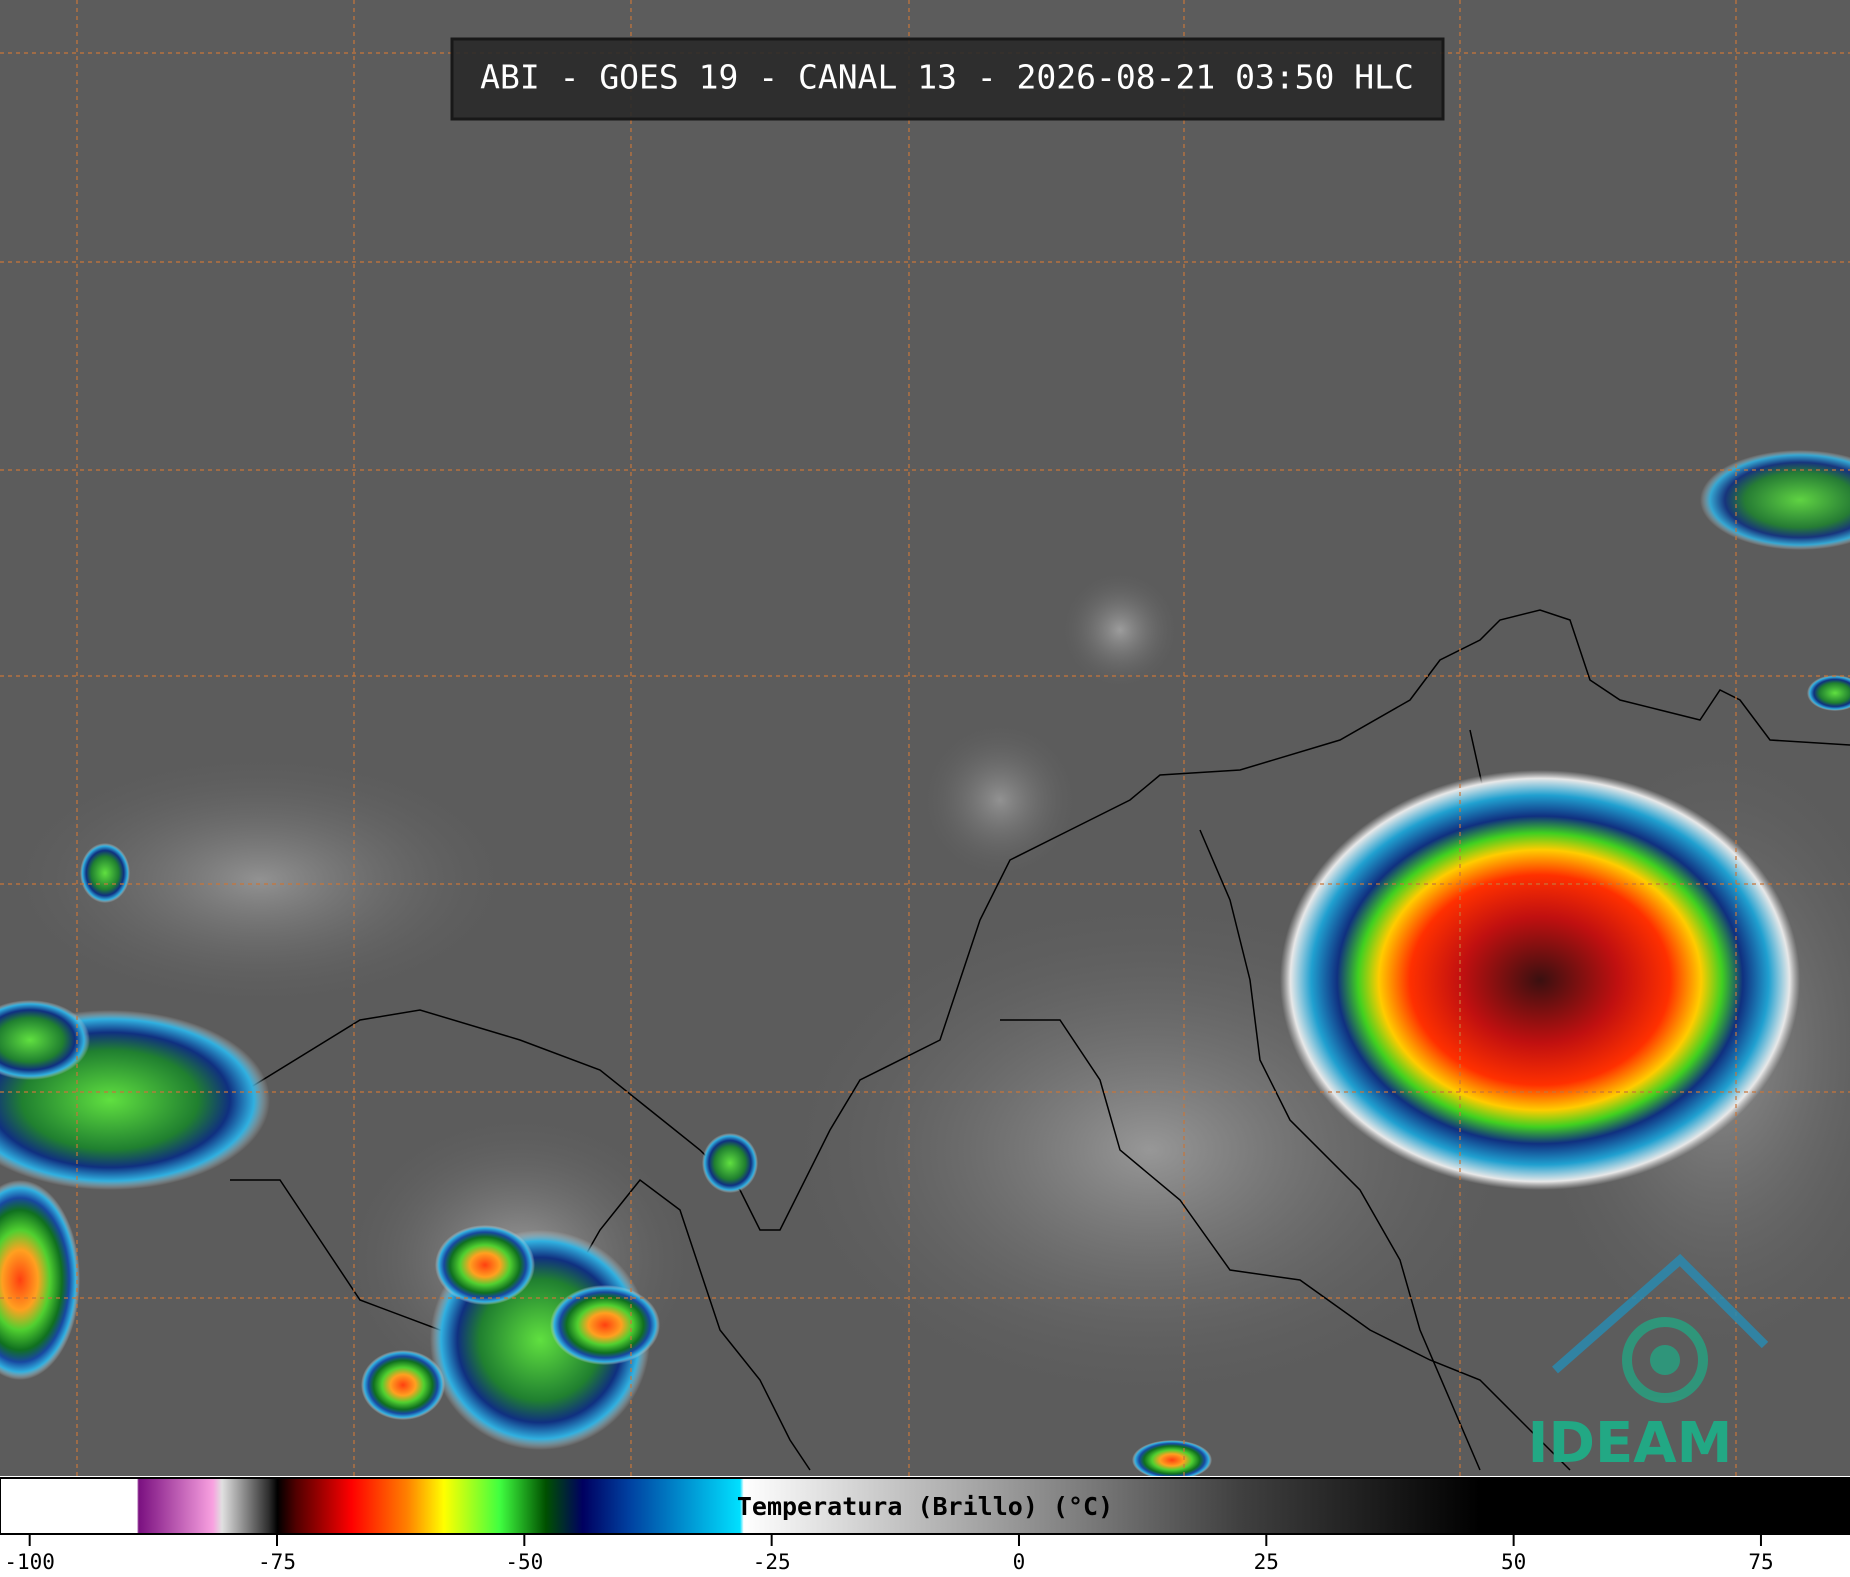 This screenshot has height=1577, width=1850. I want to click on logo, so click(1660, 1328).